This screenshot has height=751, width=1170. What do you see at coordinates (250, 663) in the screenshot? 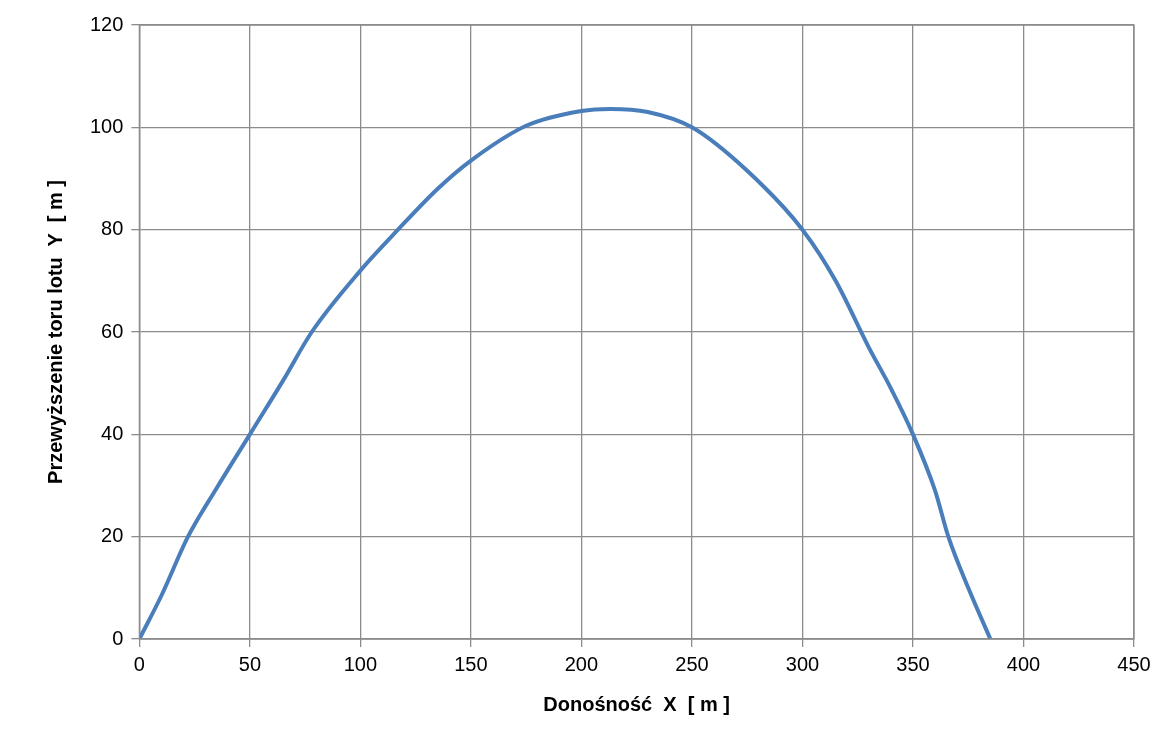
I see `x-tick-label: 50` at bounding box center [250, 663].